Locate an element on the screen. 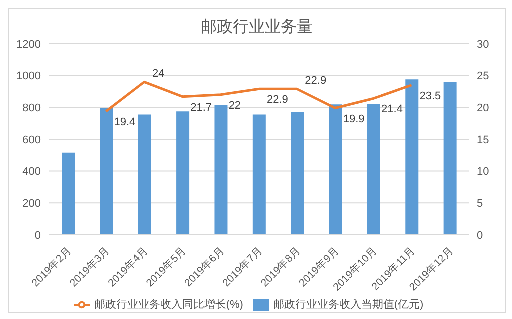 This screenshot has width=512, height=319. data-label: 21.4 is located at coordinates (392, 110).